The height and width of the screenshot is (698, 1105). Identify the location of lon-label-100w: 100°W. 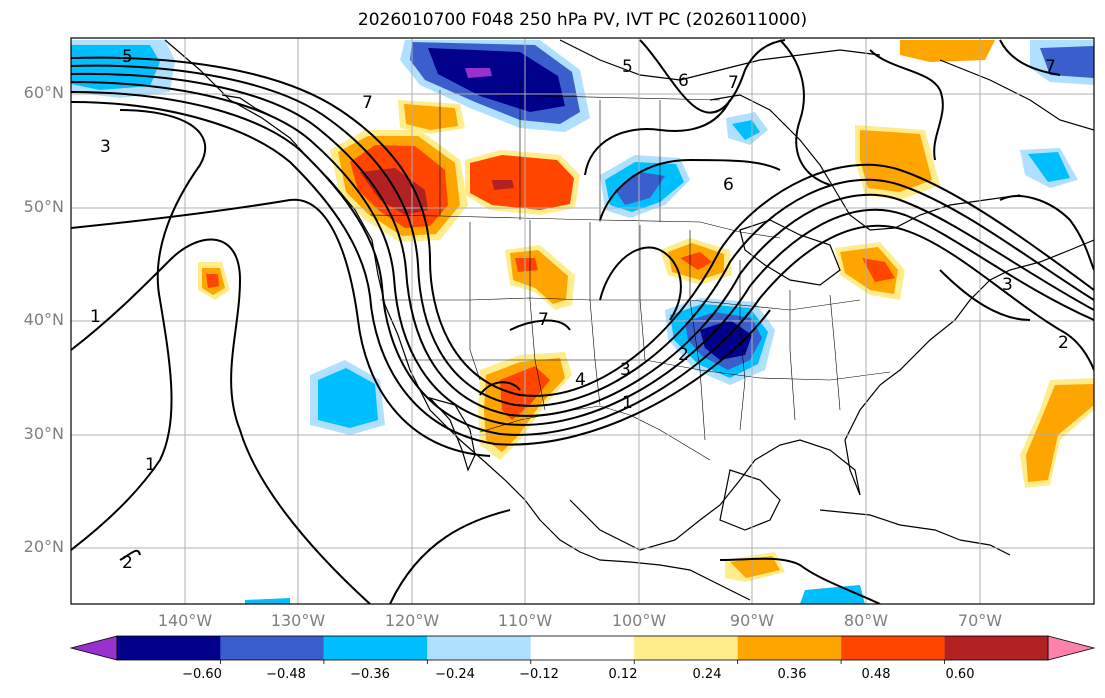
(639, 620).